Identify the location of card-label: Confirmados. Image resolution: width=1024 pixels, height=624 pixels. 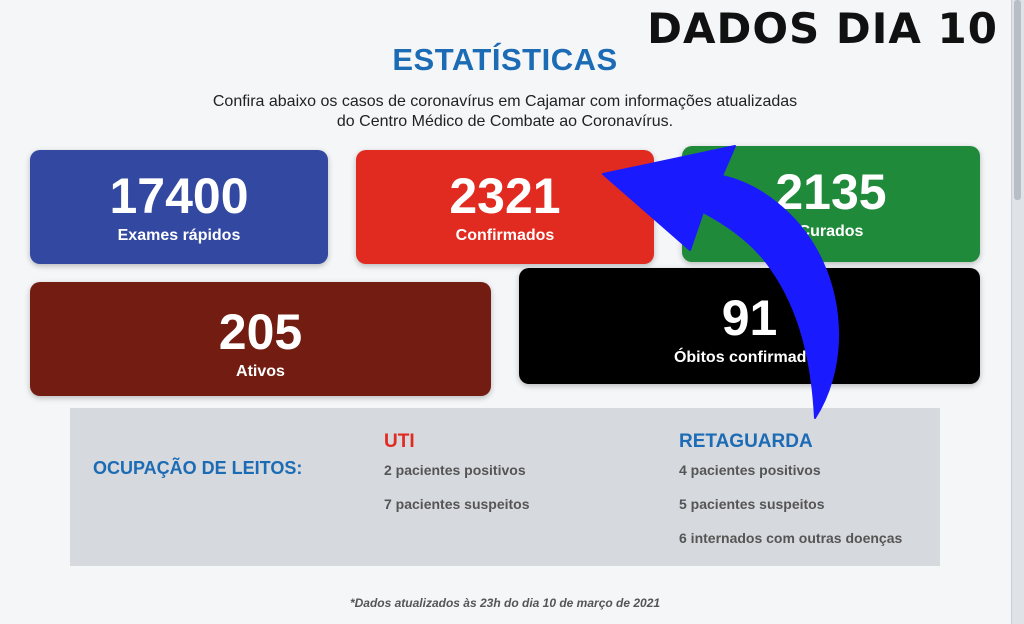
(505, 235).